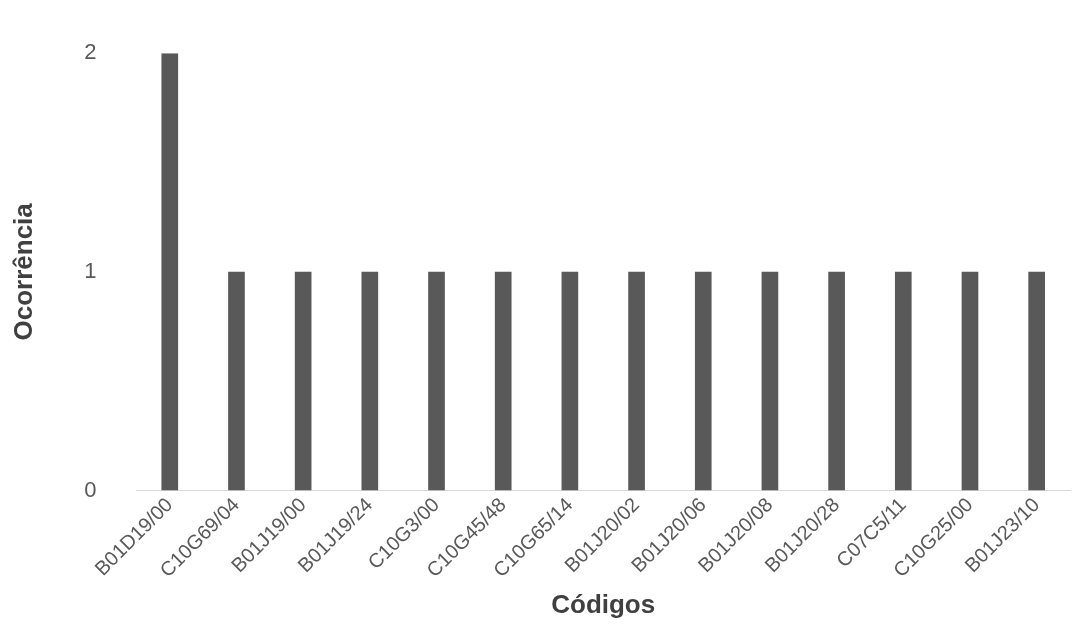 The height and width of the screenshot is (630, 1080). Describe the element at coordinates (603, 603) in the screenshot. I see `x-axis-title: Códigos` at that location.